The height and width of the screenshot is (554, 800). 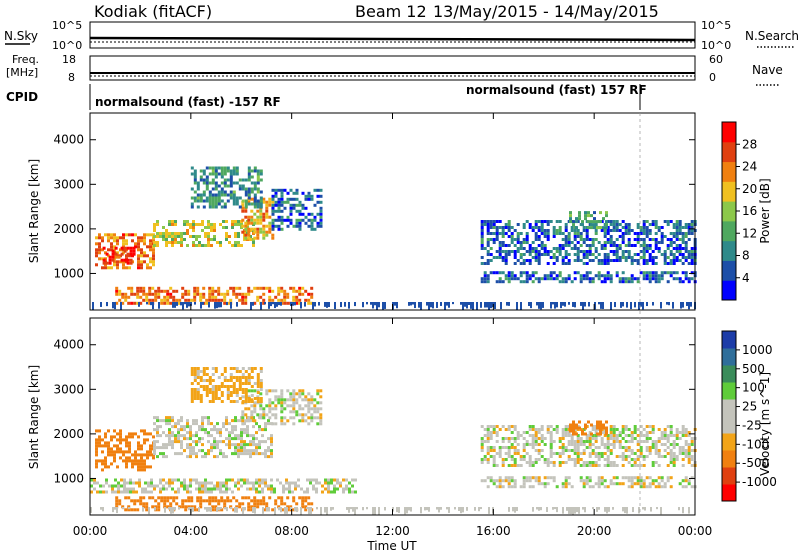 What do you see at coordinates (729, 171) in the screenshot?
I see `colorbar-segment` at bounding box center [729, 171].